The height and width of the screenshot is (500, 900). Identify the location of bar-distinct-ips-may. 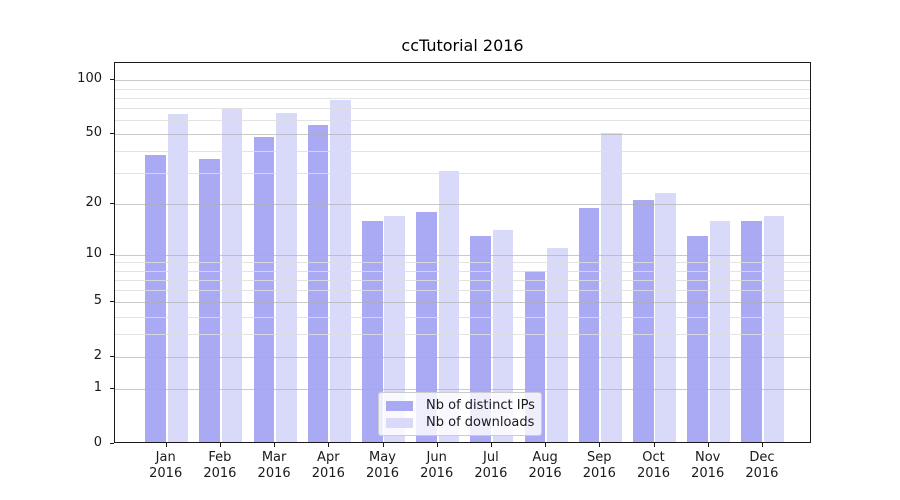
(372, 331).